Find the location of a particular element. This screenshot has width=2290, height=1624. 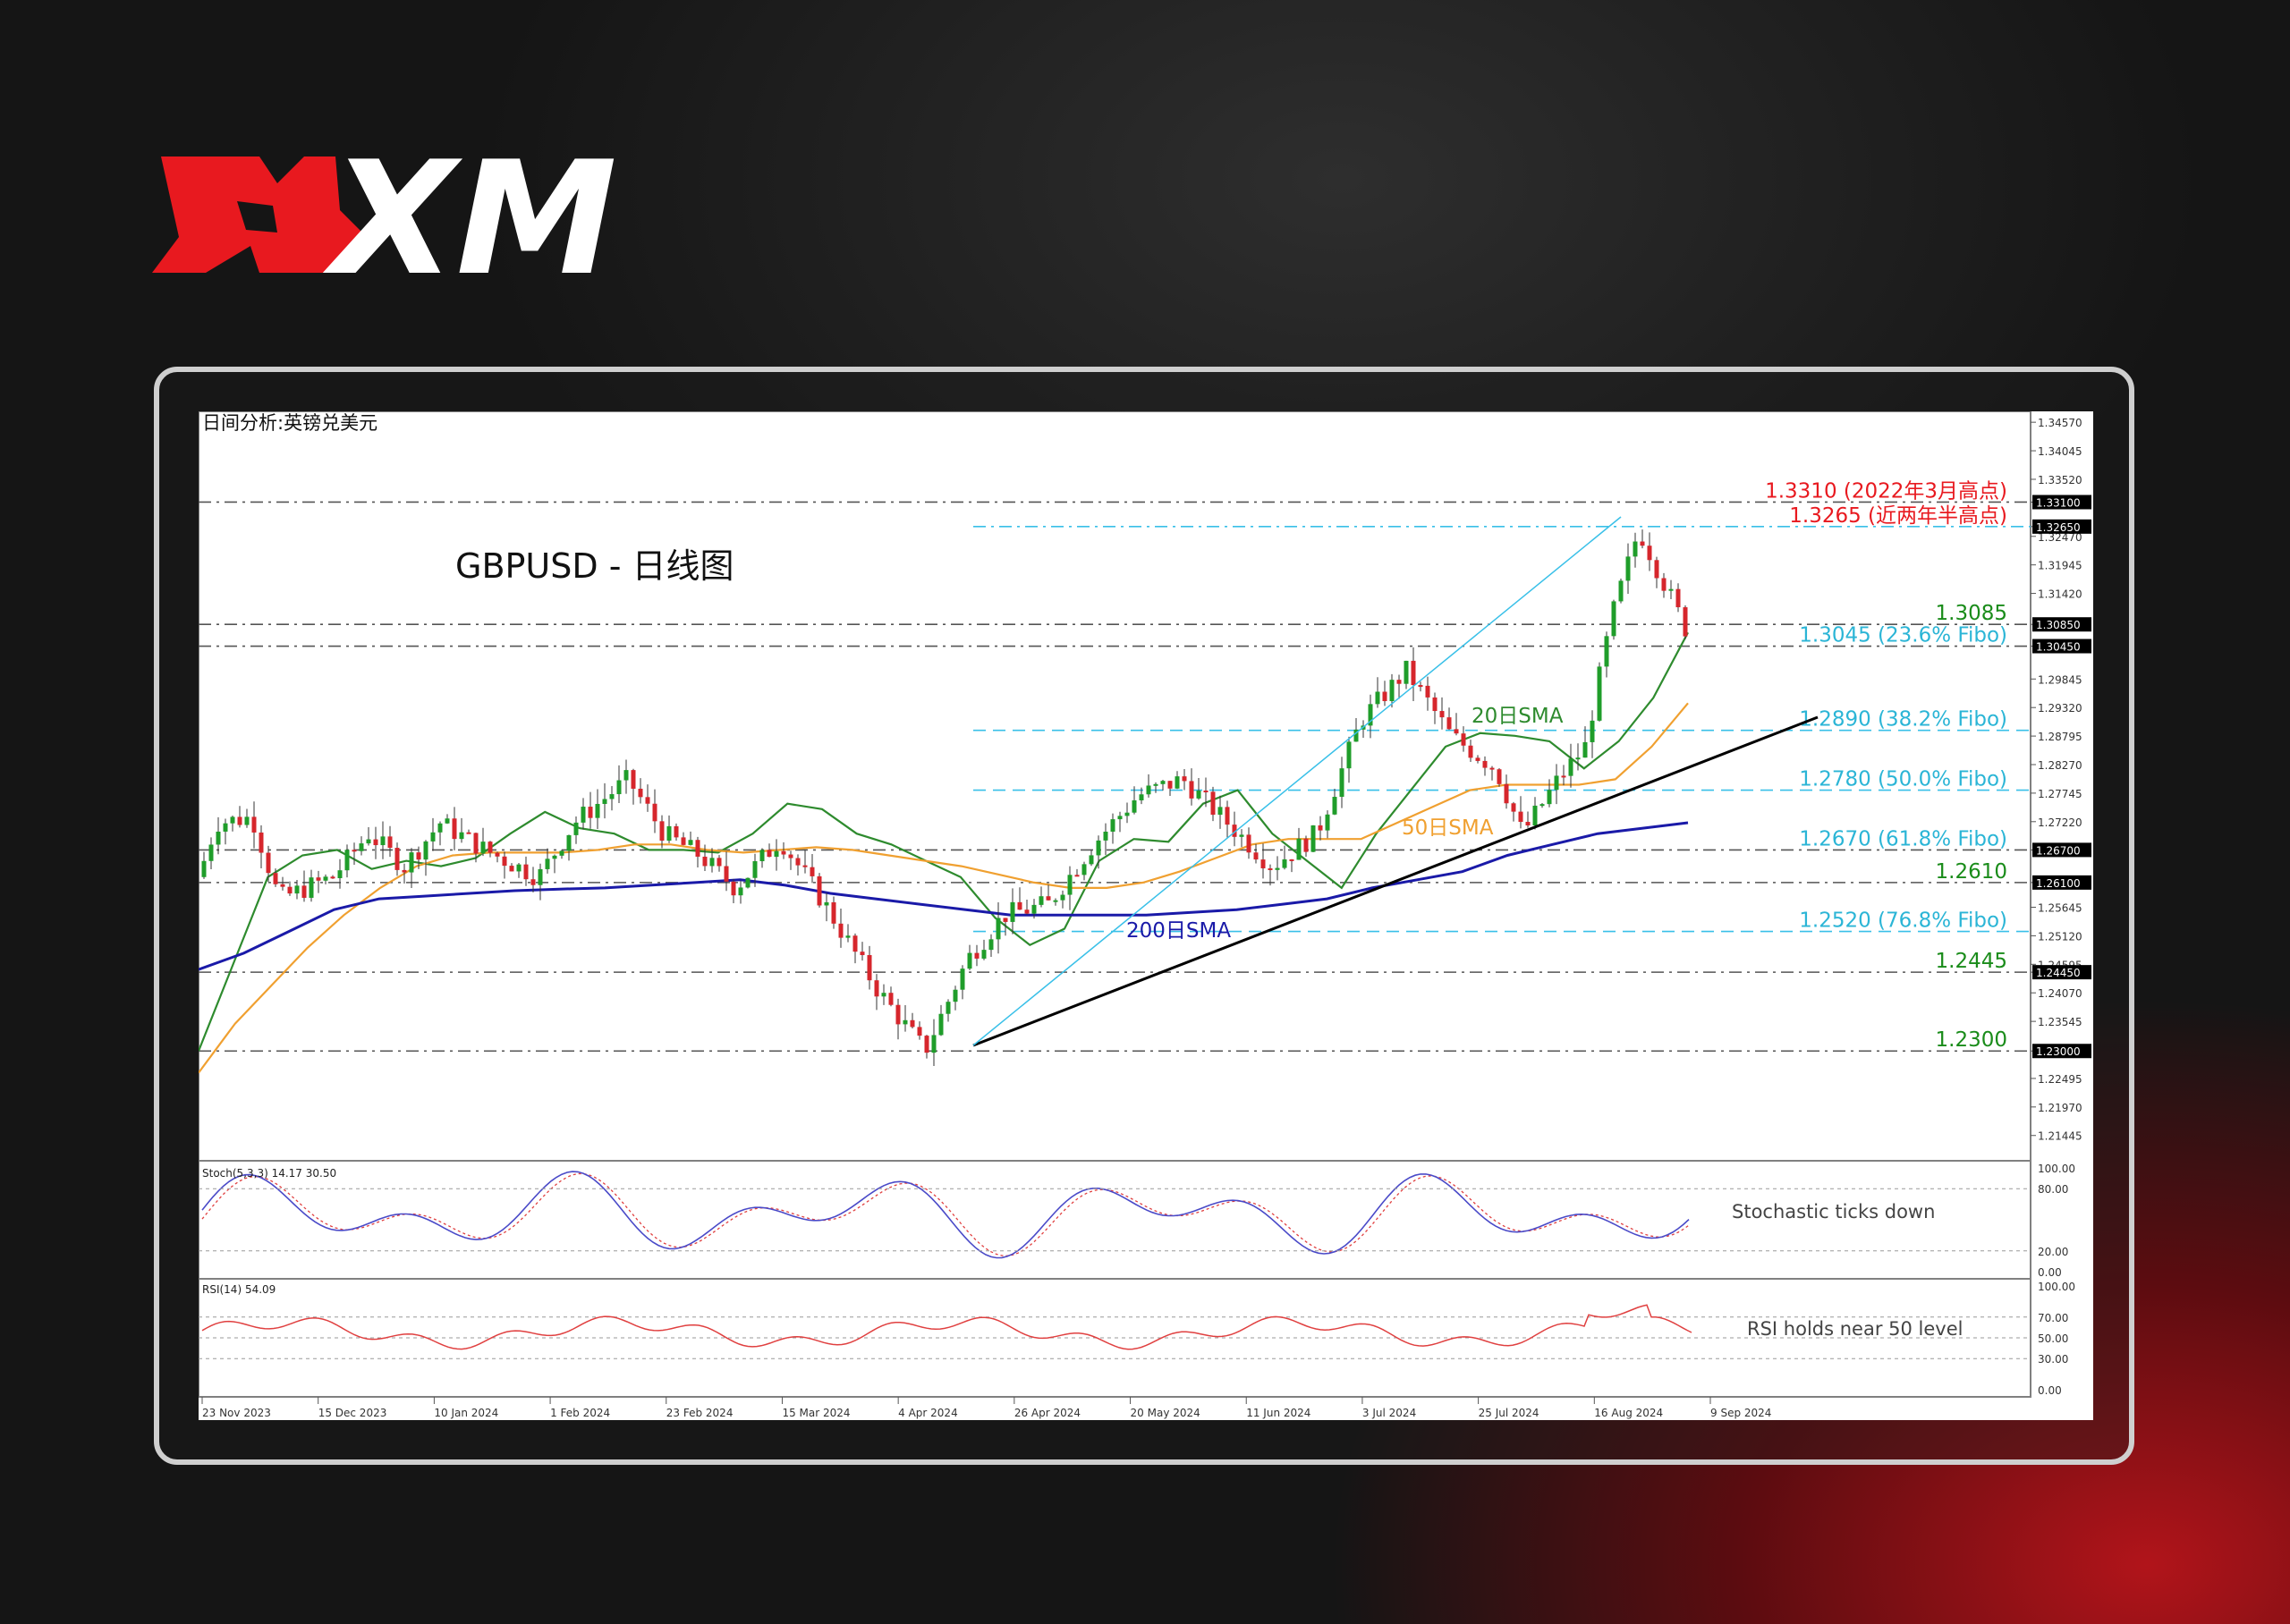

price-tick-label: 1.34045 is located at coordinates (2060, 451).